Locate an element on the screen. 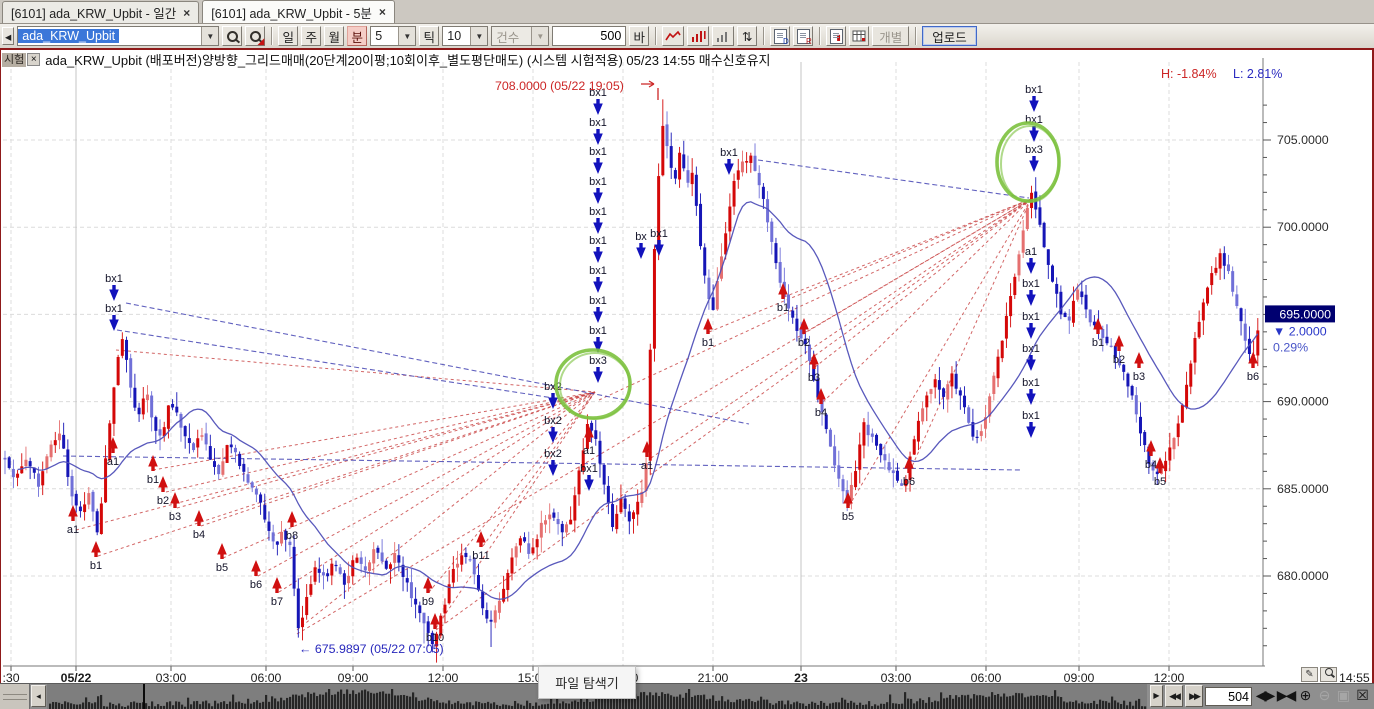 This screenshot has width=1374, height=709. symbol-search-button: ◢ is located at coordinates (255, 36).